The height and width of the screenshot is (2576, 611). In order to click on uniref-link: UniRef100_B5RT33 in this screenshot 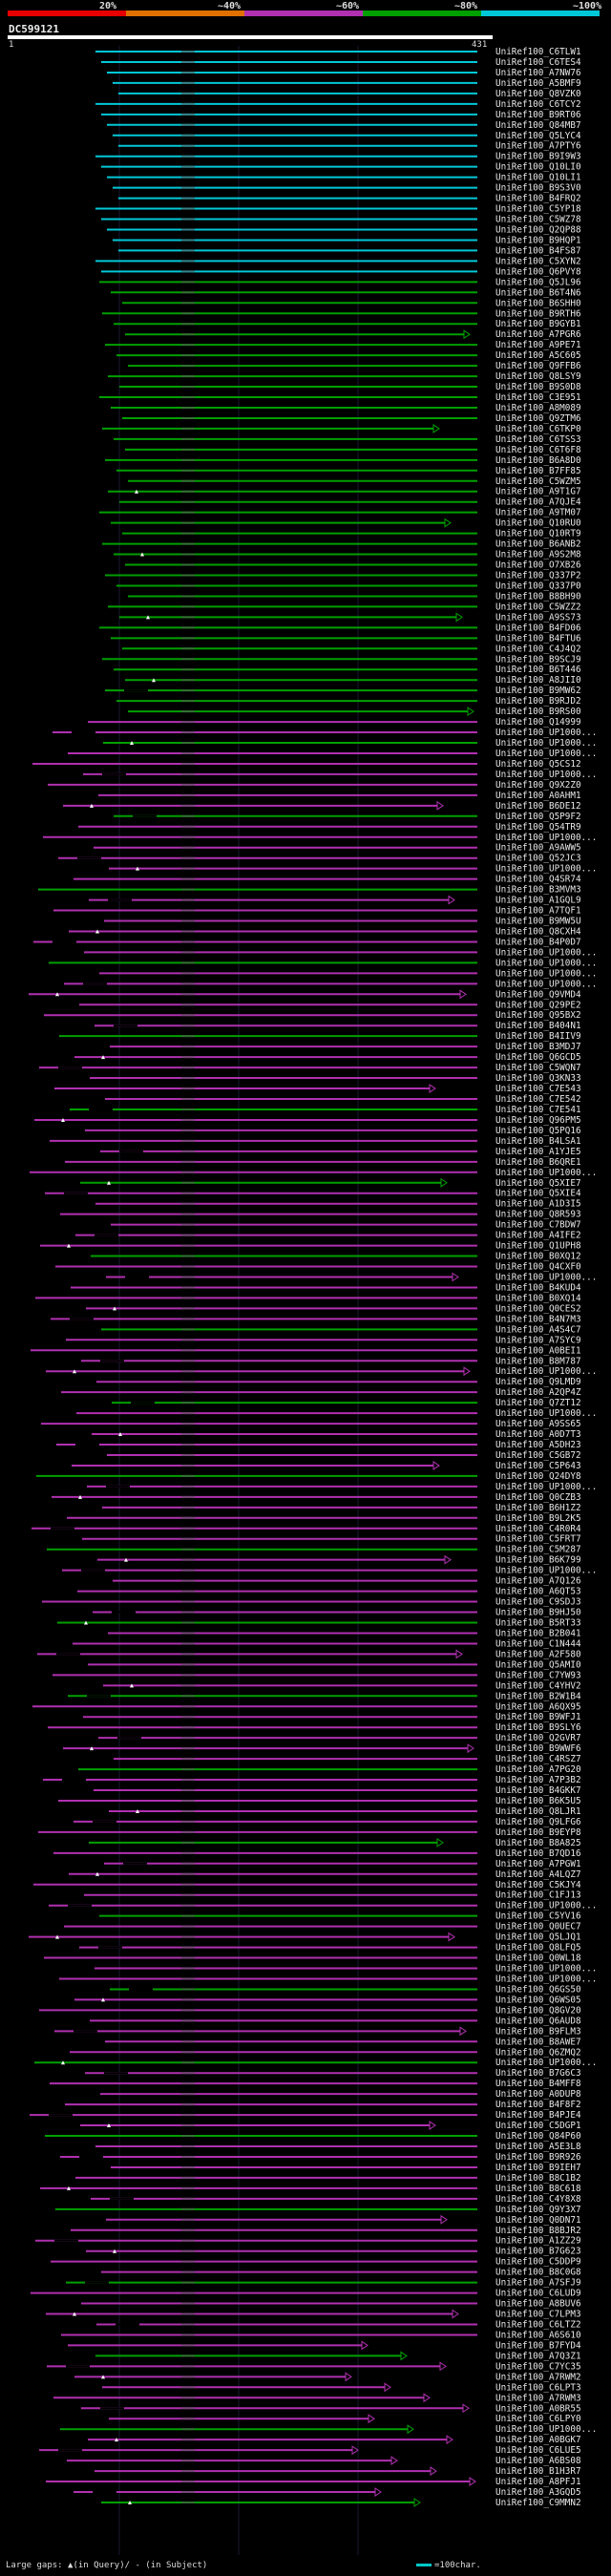, I will do `click(538, 1623)`.